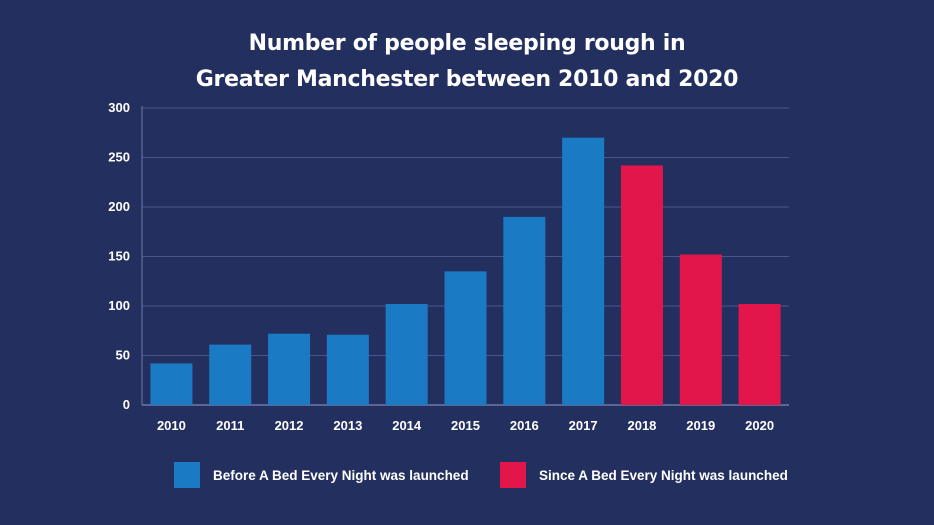 The width and height of the screenshot is (934, 525). I want to click on chart-title-line-1: Number of people sleeping rough in, so click(467, 43).